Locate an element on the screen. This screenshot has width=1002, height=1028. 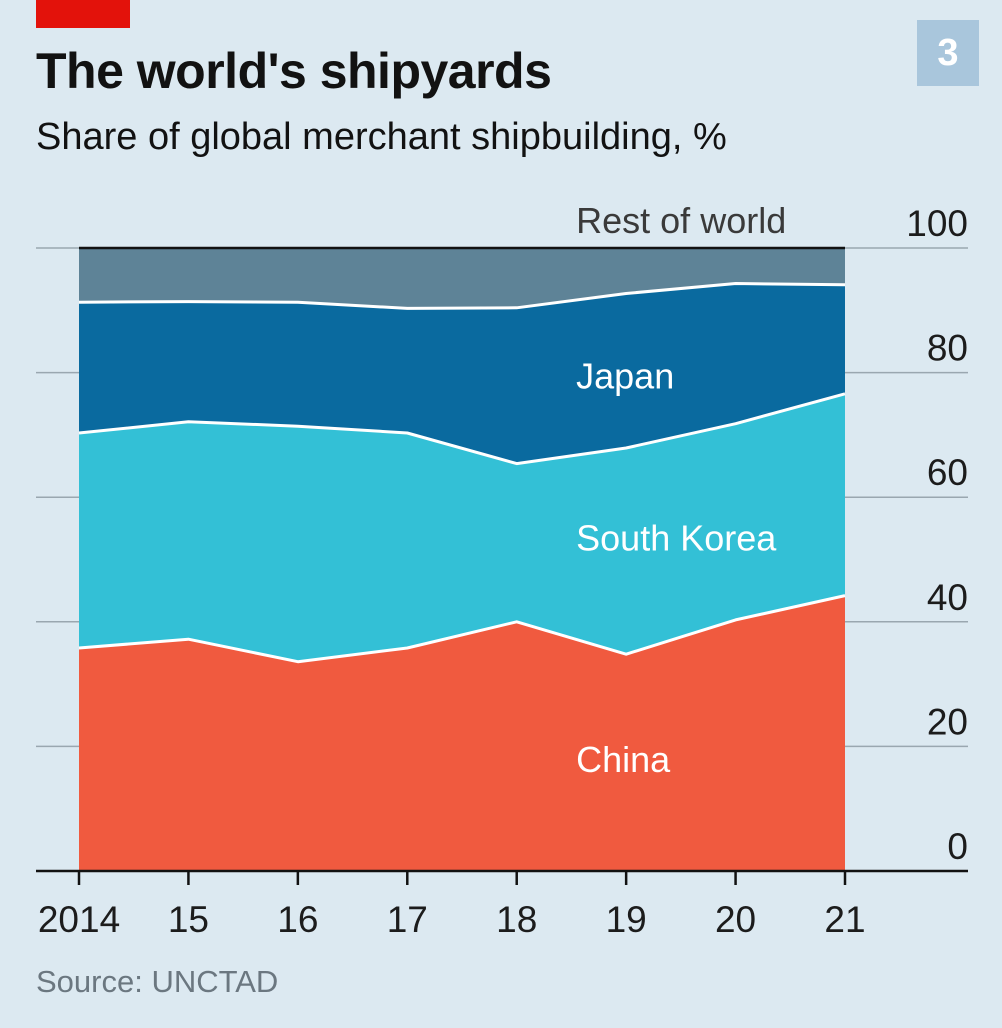
y-tick-label-80: 80 is located at coordinates (947, 348).